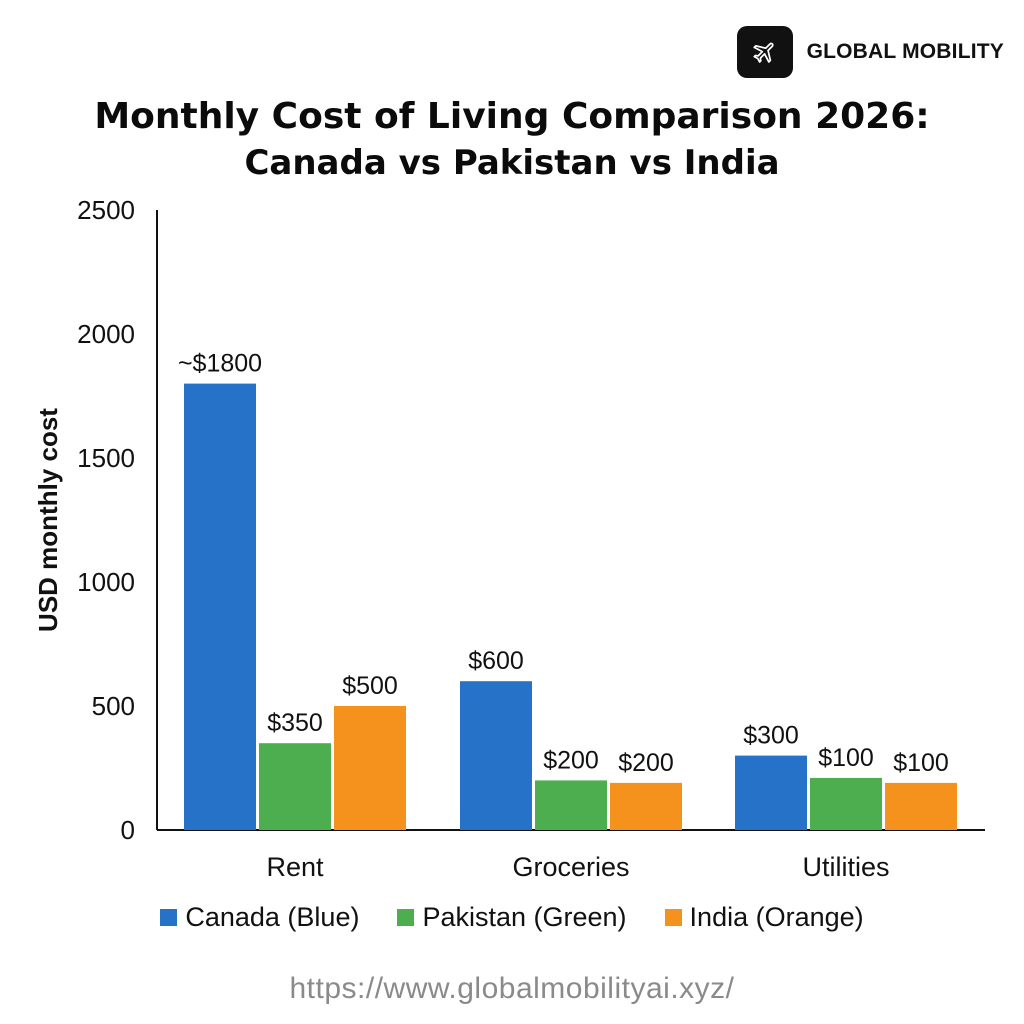  What do you see at coordinates (295, 867) in the screenshot?
I see `x-tick-label: Rent` at bounding box center [295, 867].